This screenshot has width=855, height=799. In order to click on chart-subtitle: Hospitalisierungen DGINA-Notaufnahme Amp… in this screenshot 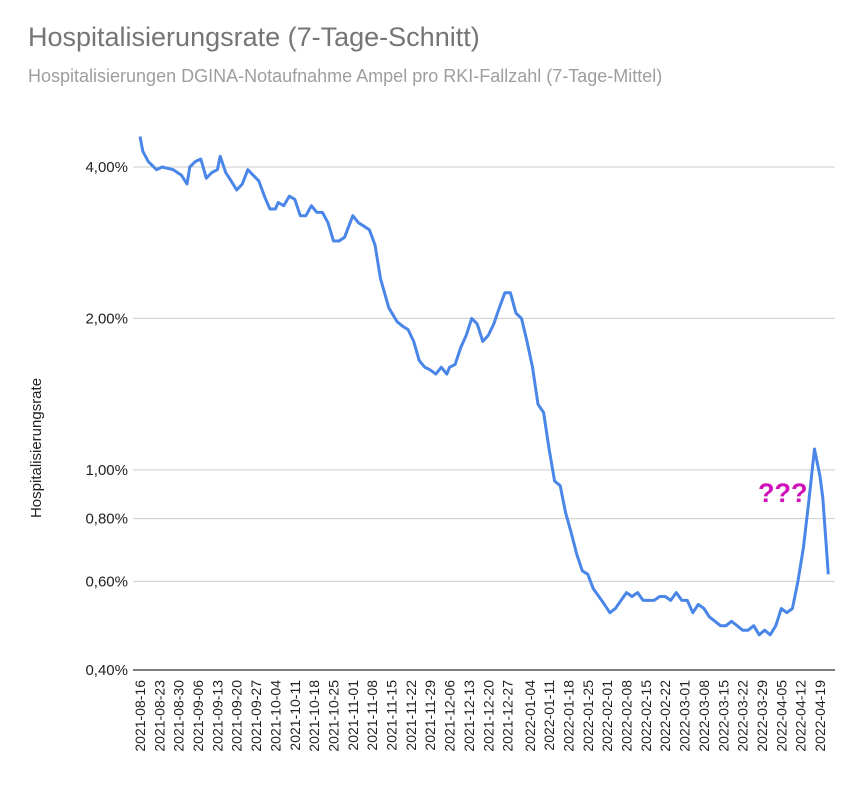, I will do `click(345, 76)`.